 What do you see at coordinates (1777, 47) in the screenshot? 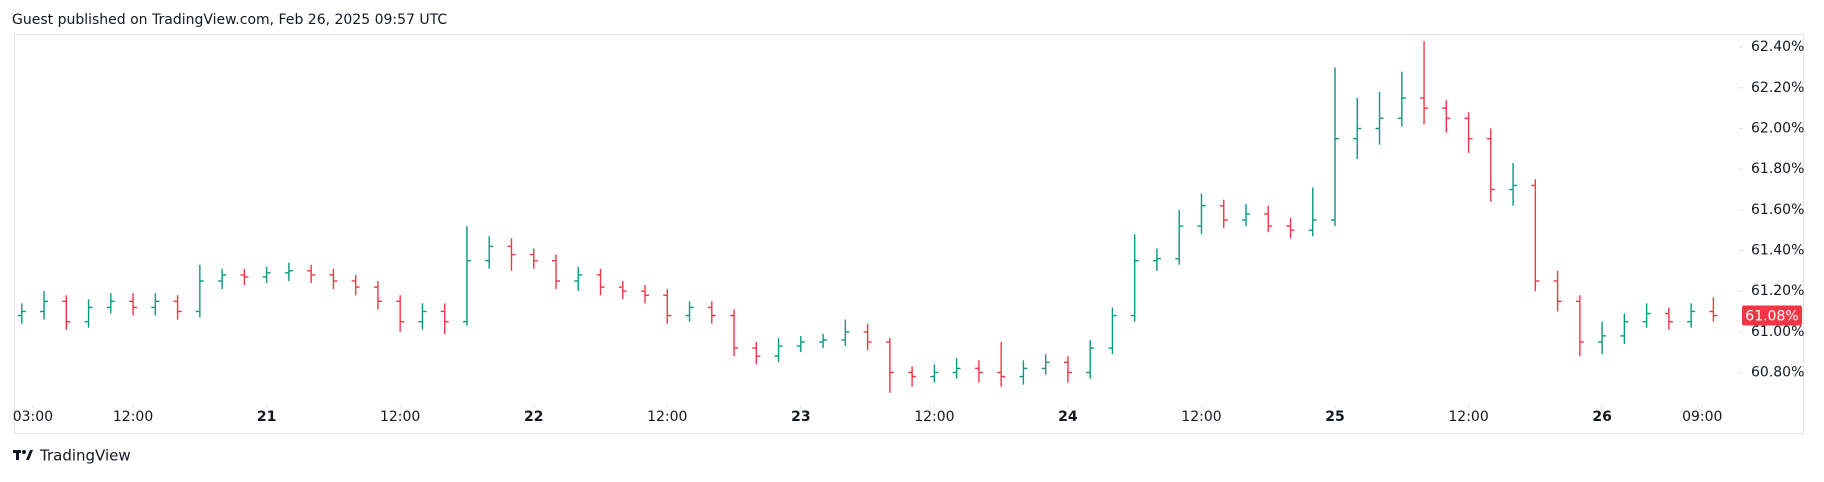
I see `y-tick-label: 62.40%` at bounding box center [1777, 47].